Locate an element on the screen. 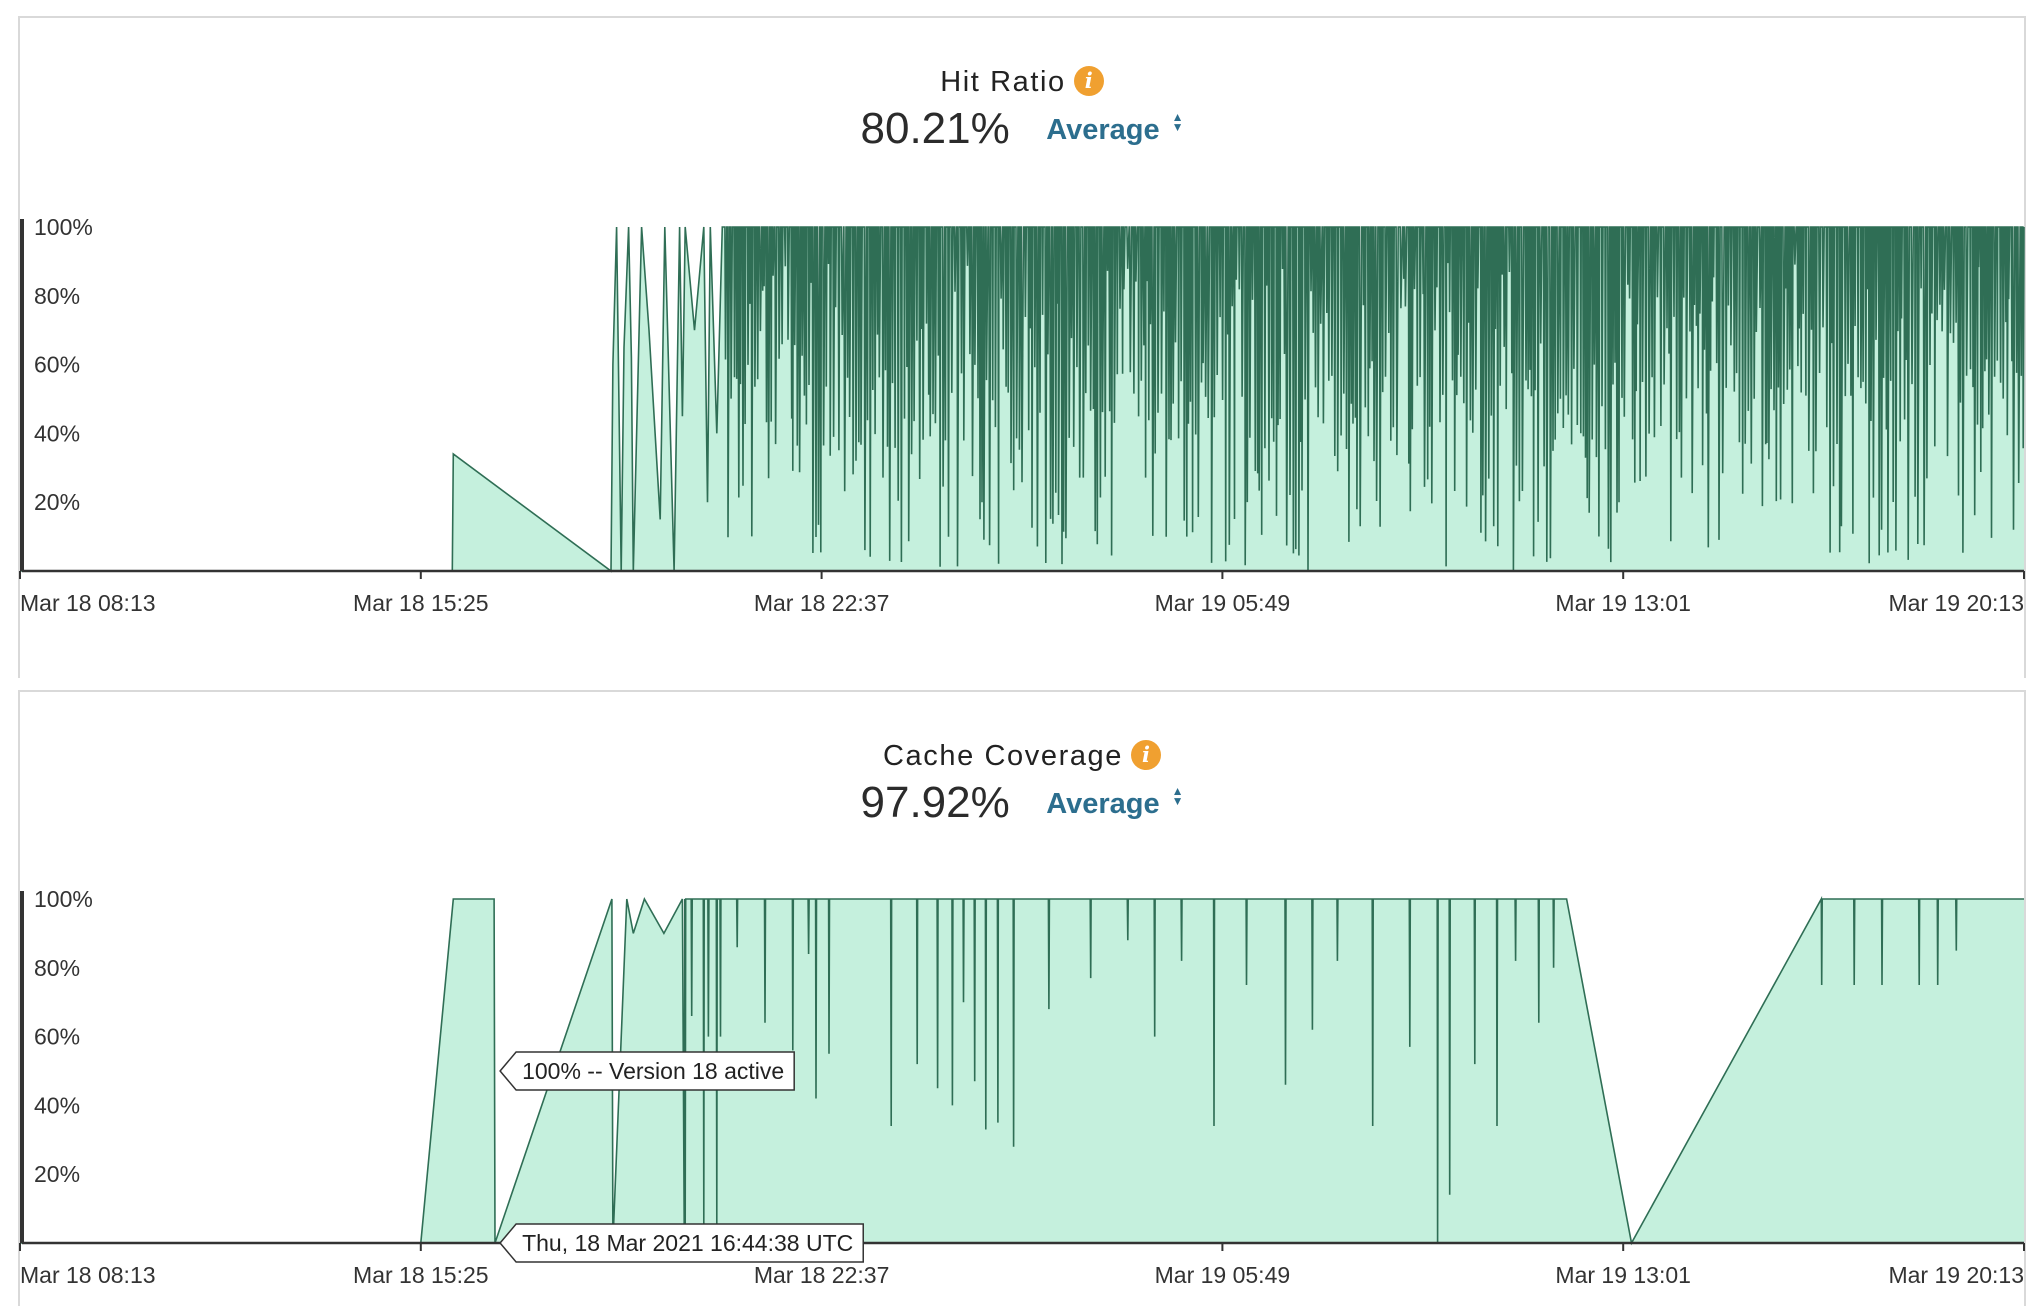  hit-ratio-value-row: 80.21% Average ▲ ▼ is located at coordinates (1022, 129).